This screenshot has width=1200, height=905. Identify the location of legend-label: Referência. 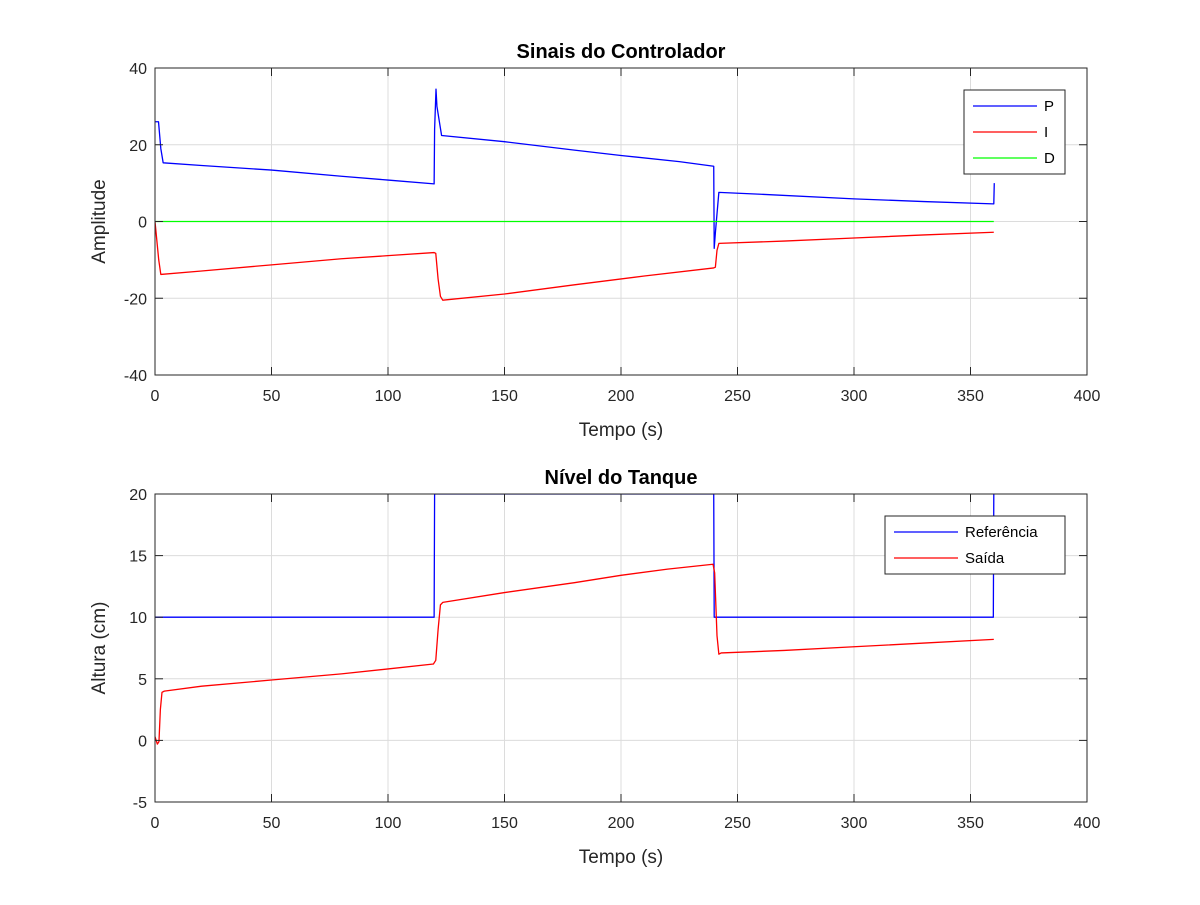
(1001, 532).